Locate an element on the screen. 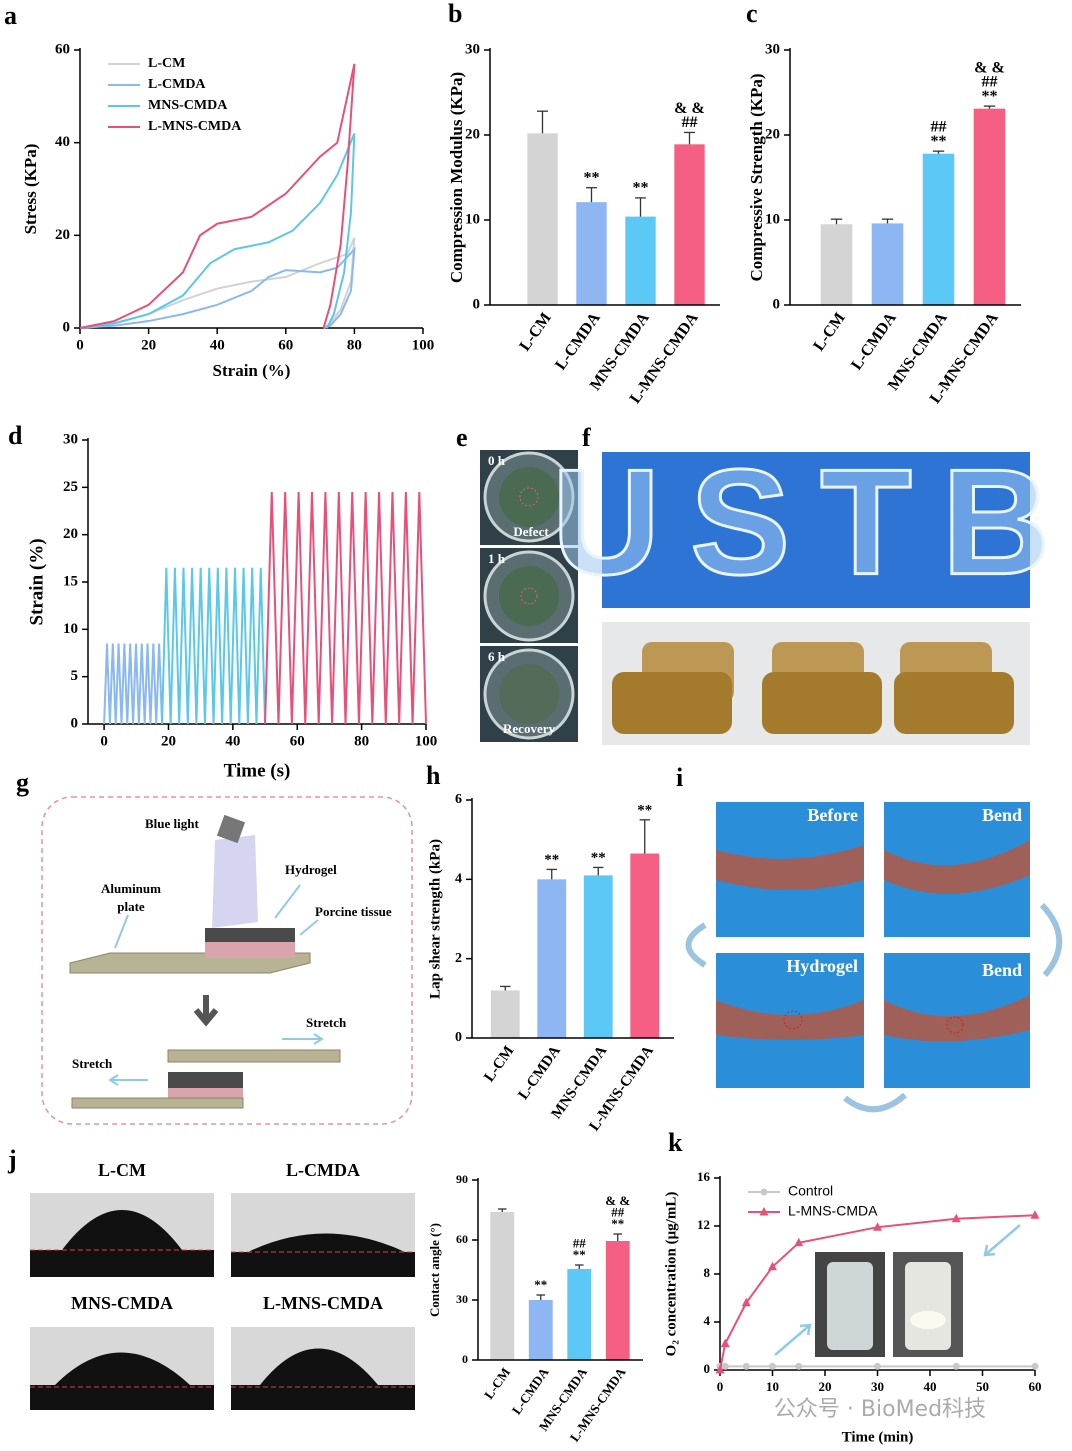 The height and width of the screenshot is (1451, 1072). y-tick-label: 2 is located at coordinates (458, 958).